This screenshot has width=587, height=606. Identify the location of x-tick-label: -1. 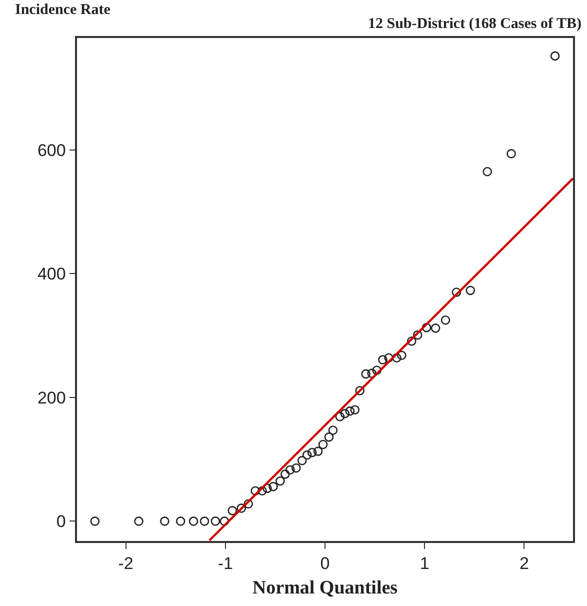
(225, 564).